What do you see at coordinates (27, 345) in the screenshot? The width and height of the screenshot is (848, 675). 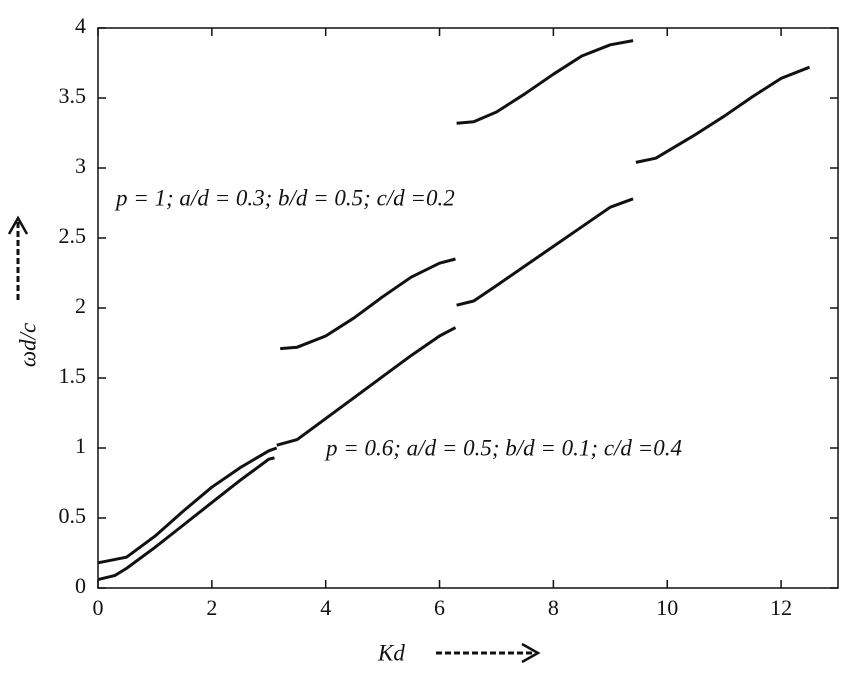 I see `y-axis-label: ωd/c` at bounding box center [27, 345].